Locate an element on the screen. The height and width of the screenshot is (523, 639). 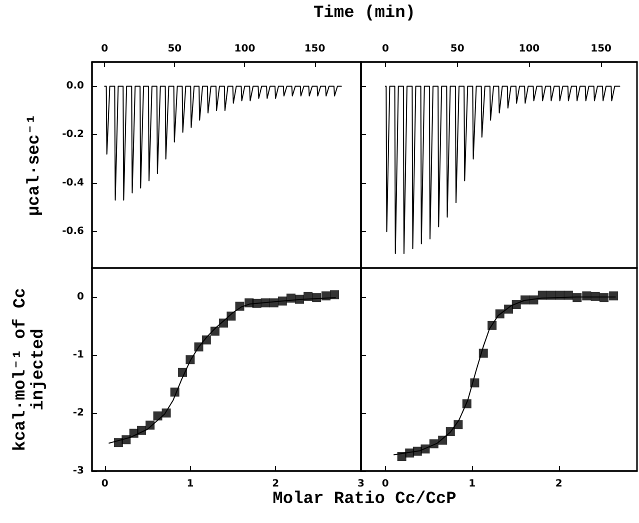
y-tick-label: -3 is located at coordinates (78, 471).